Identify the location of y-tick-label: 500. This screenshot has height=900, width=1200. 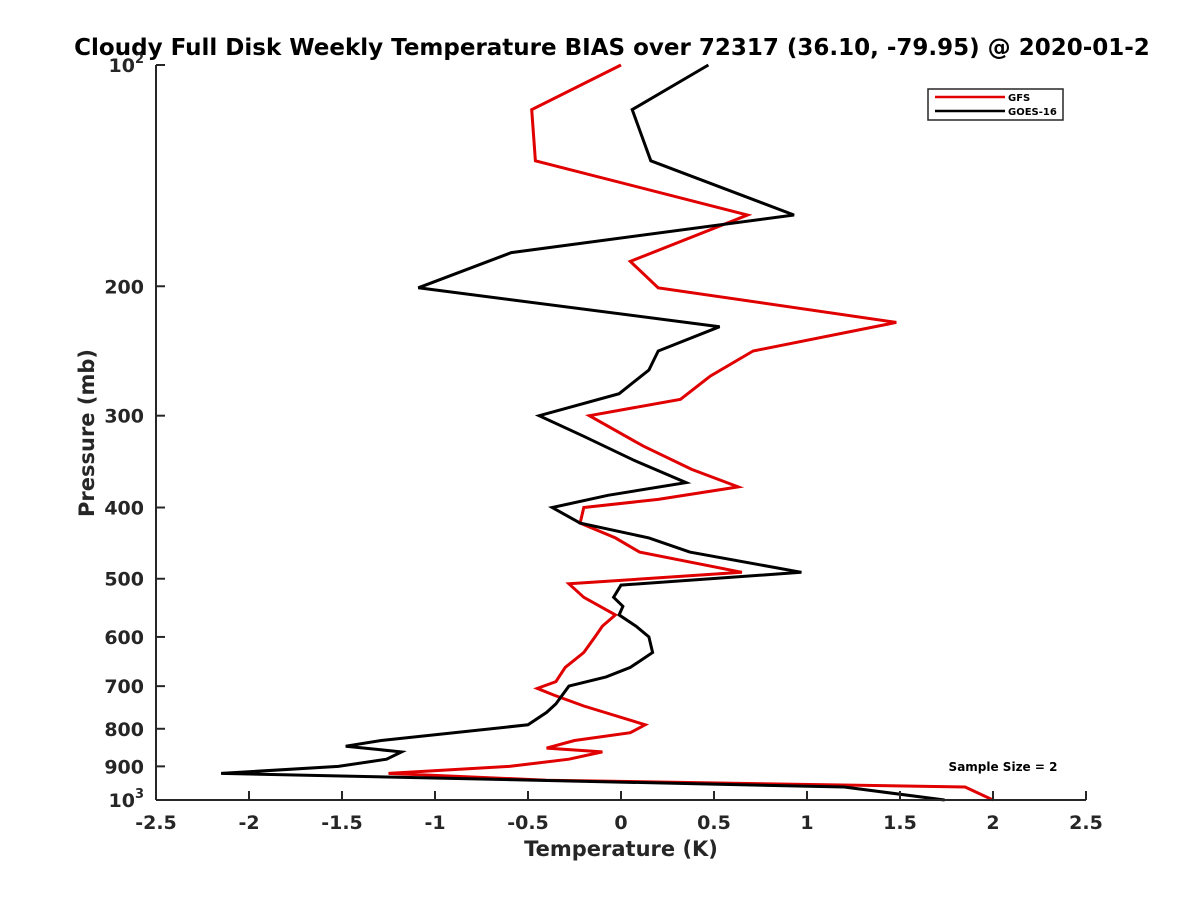
(124, 580).